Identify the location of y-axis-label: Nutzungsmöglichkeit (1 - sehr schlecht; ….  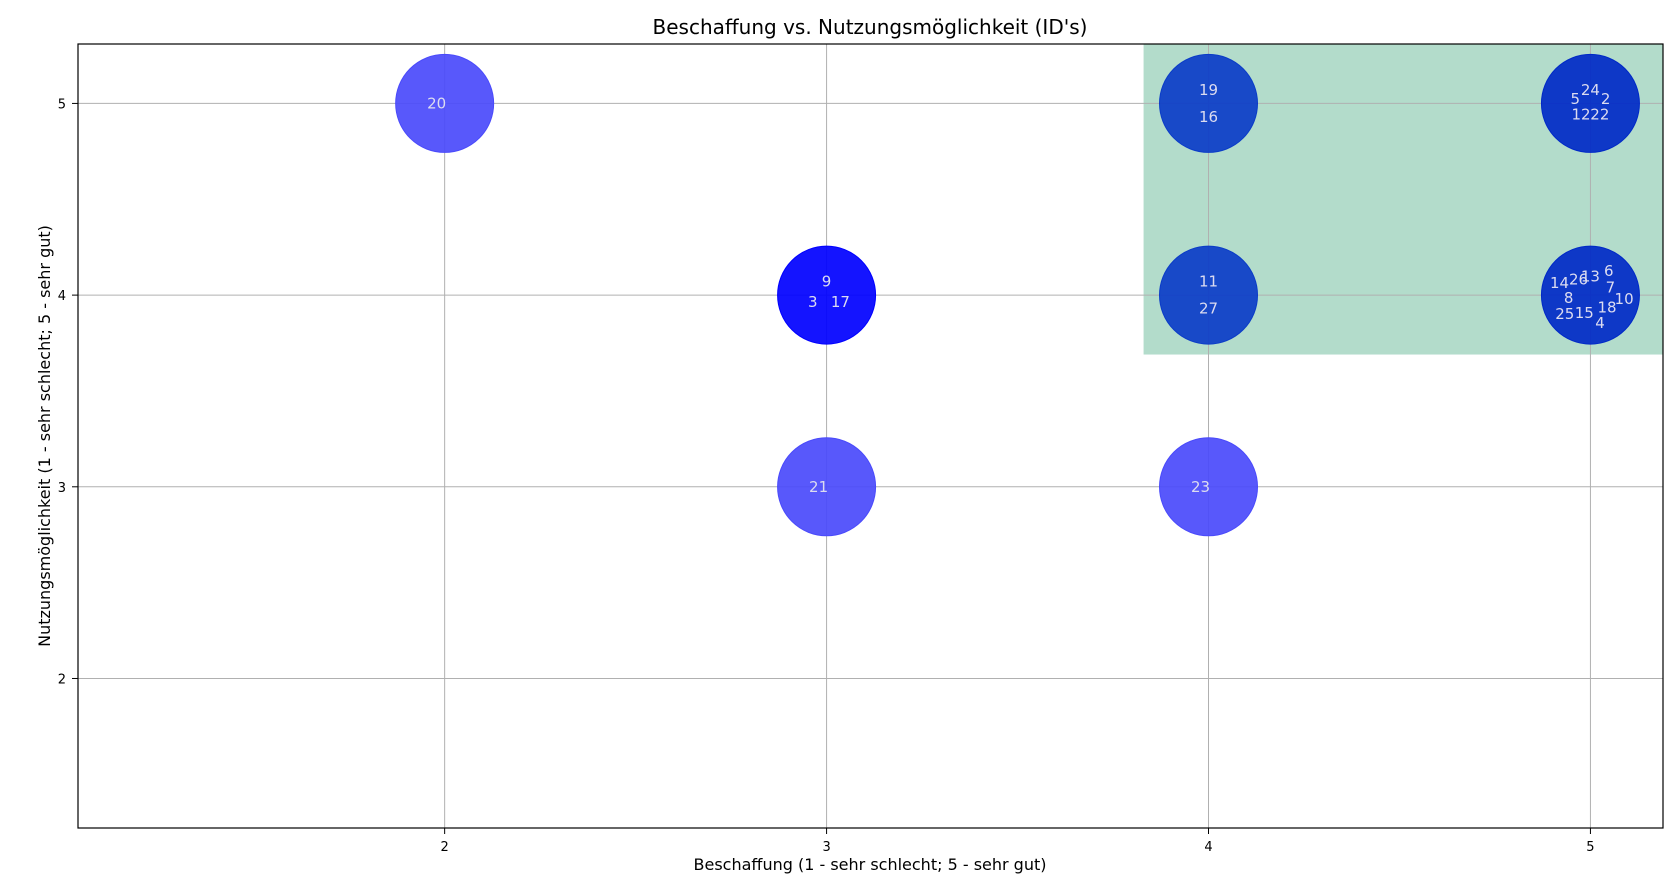
(44, 436).